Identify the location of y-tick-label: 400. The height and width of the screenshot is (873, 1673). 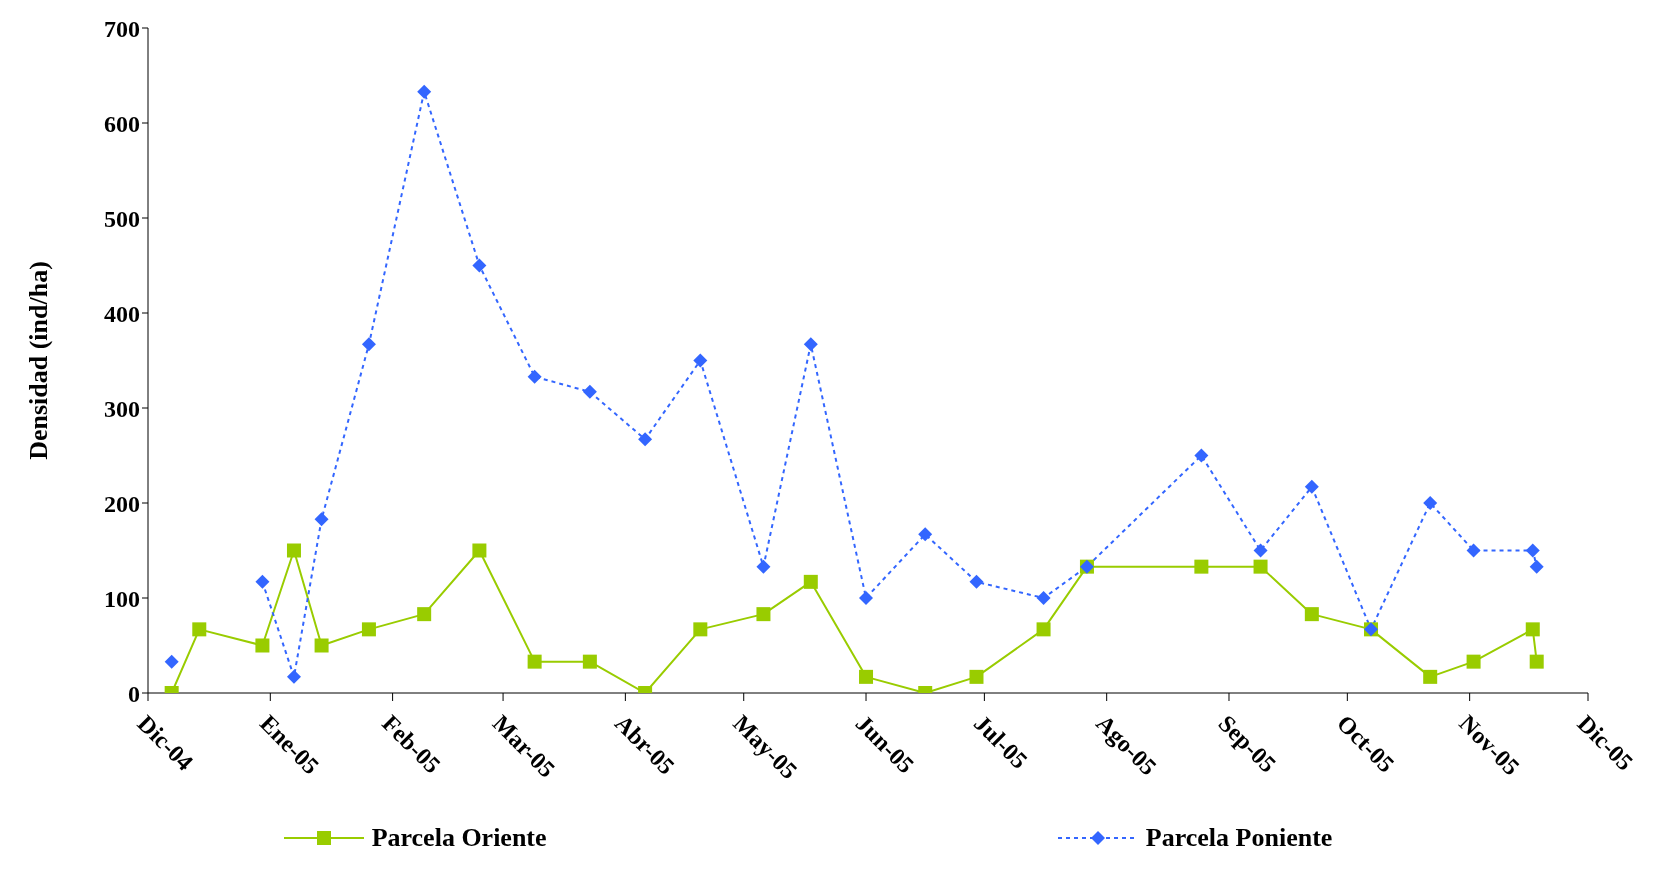
(122, 313).